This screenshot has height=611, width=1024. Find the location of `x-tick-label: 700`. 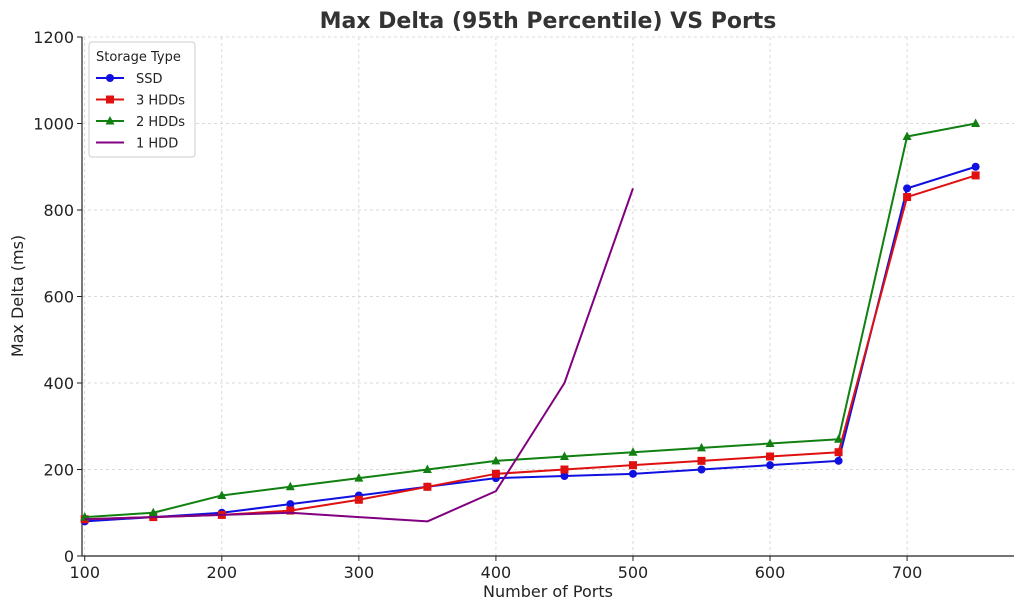

x-tick-label: 700 is located at coordinates (907, 572).